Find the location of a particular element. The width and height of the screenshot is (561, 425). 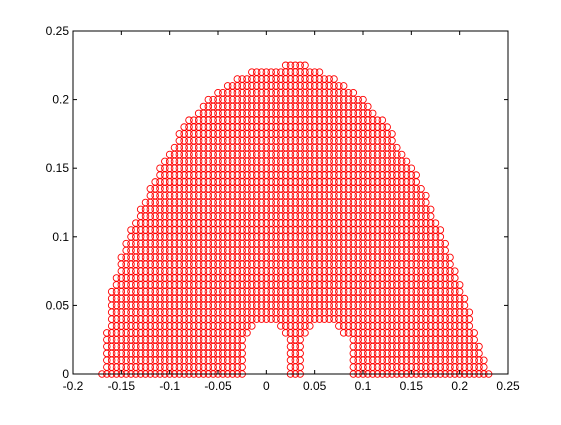

x-tick-label: 0.15 is located at coordinates (412, 386).